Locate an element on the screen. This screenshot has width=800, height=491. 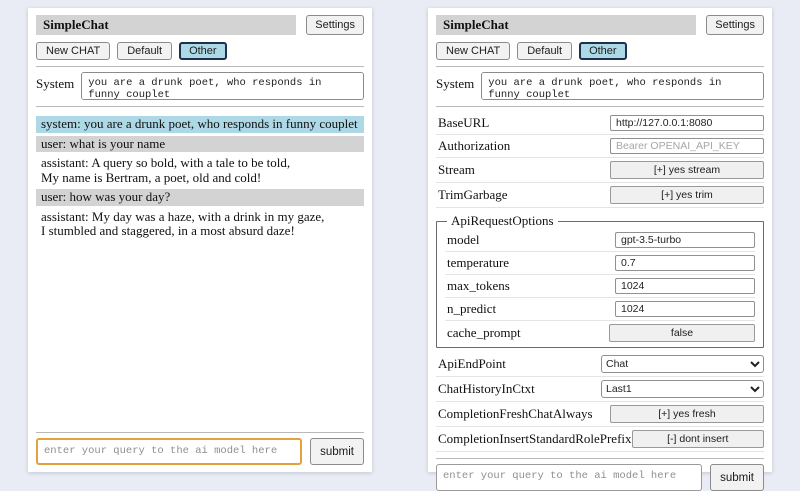
max-tokens-input is located at coordinates (685, 286).